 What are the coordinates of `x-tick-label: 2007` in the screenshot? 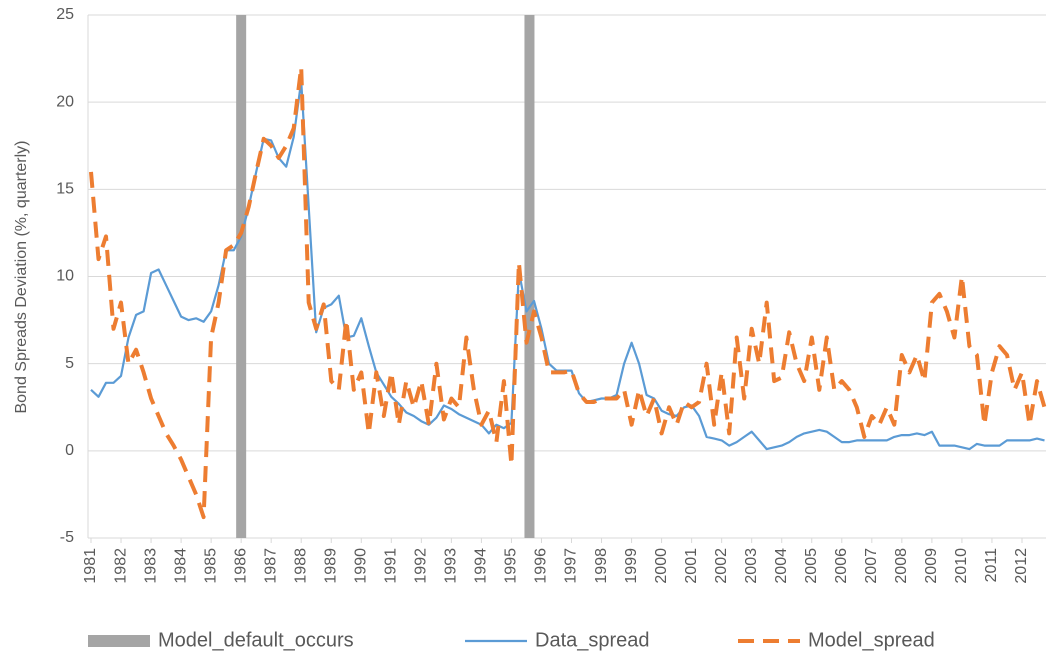 It's located at (871, 566).